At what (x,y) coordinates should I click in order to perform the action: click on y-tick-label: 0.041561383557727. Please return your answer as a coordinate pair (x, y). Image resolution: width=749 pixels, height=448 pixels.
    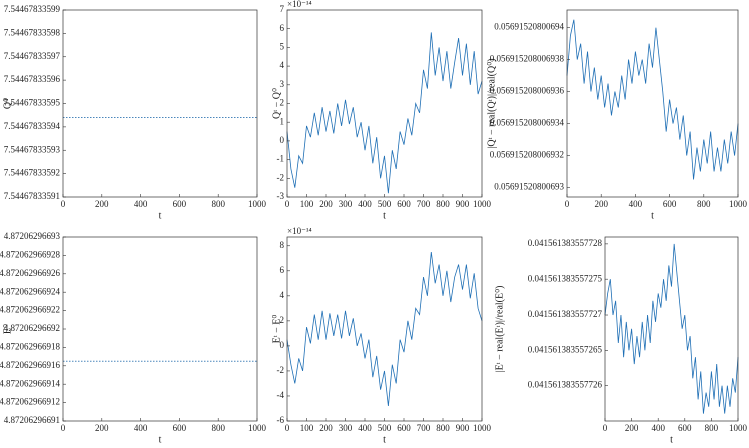
    Looking at the image, I should click on (565, 314).